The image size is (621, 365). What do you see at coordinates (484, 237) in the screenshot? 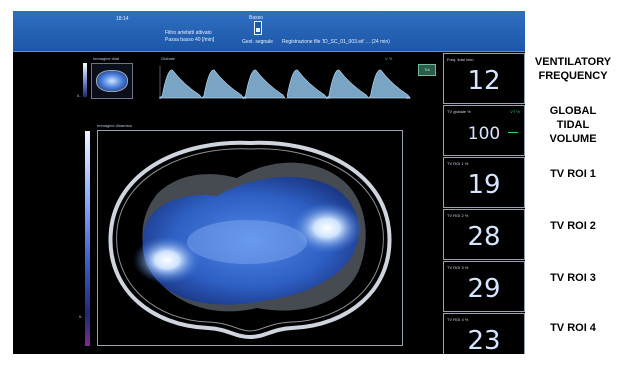
I see `readout-value: 28` at bounding box center [484, 237].